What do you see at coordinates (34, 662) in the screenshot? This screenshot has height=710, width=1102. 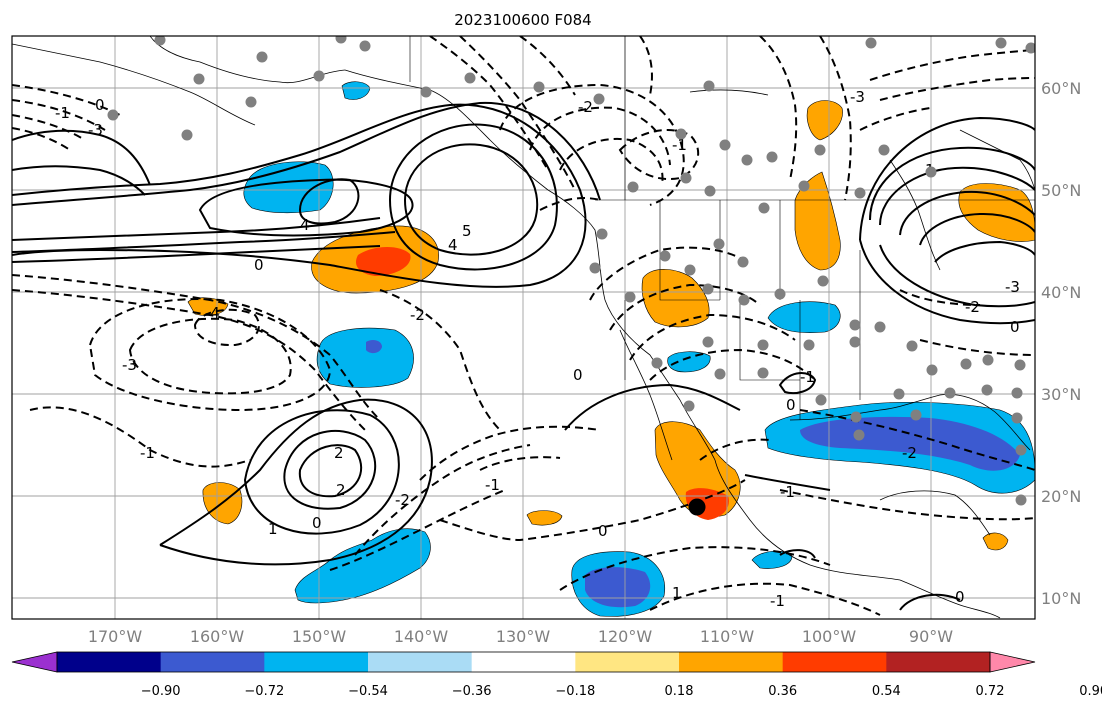 I see `colorbar-extend-min` at bounding box center [34, 662].